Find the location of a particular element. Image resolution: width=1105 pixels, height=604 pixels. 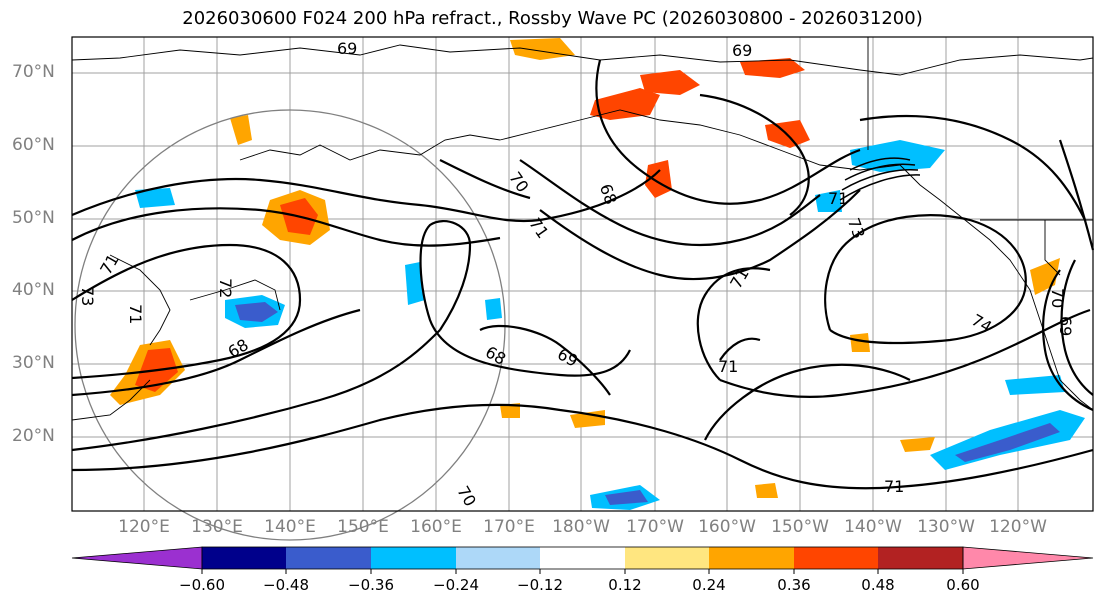

negative-patch-west is located at coordinates (155, 198).